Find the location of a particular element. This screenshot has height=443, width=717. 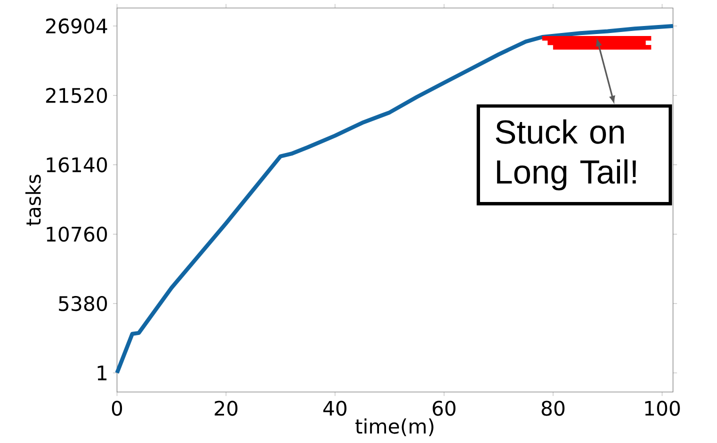

y-tick-label: 26904 is located at coordinates (77, 26).